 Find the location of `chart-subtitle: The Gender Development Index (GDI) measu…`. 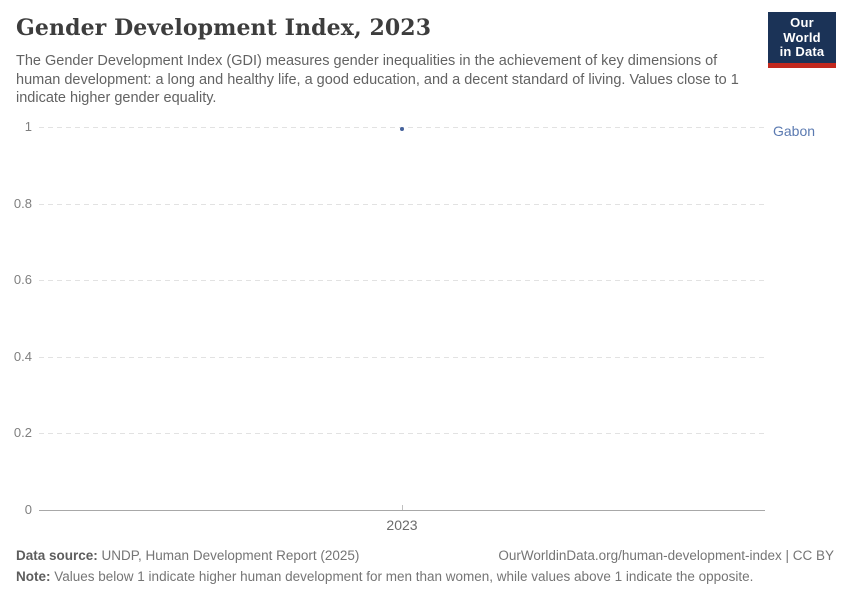

chart-subtitle: The Gender Development Index (GDI) measu… is located at coordinates (377, 79).